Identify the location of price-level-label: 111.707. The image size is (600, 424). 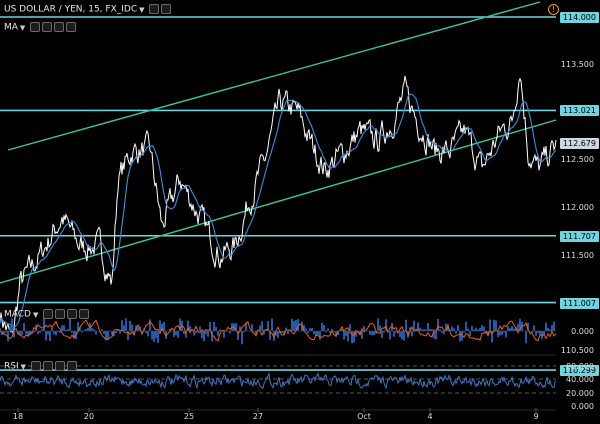
(579, 236).